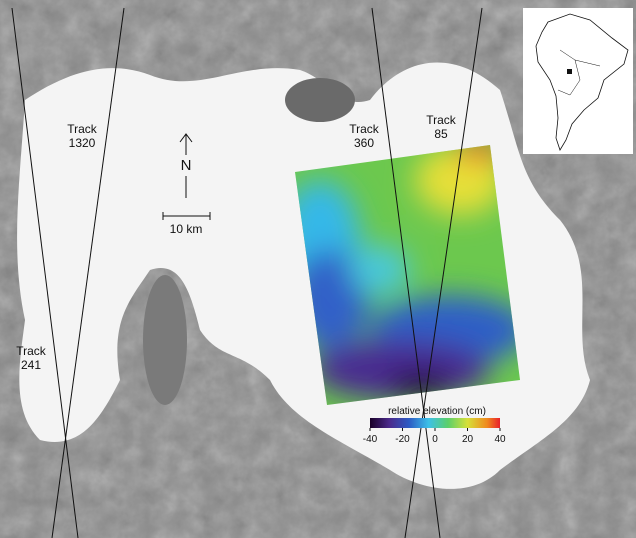  I want to click on track-number: 1320, so click(82, 143).